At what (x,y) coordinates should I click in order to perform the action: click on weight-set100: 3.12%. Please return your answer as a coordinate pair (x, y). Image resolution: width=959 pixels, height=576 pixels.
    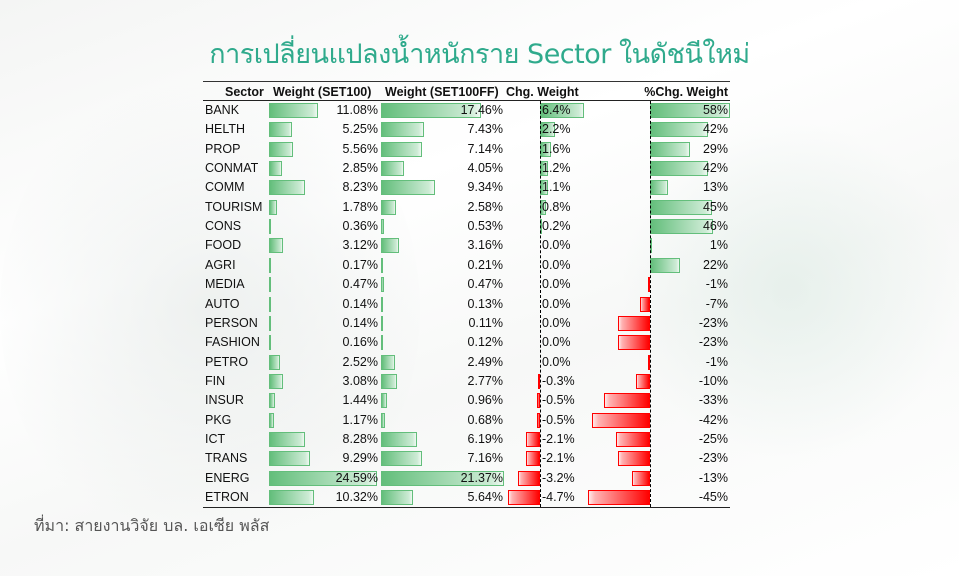
    Looking at the image, I should click on (360, 245).